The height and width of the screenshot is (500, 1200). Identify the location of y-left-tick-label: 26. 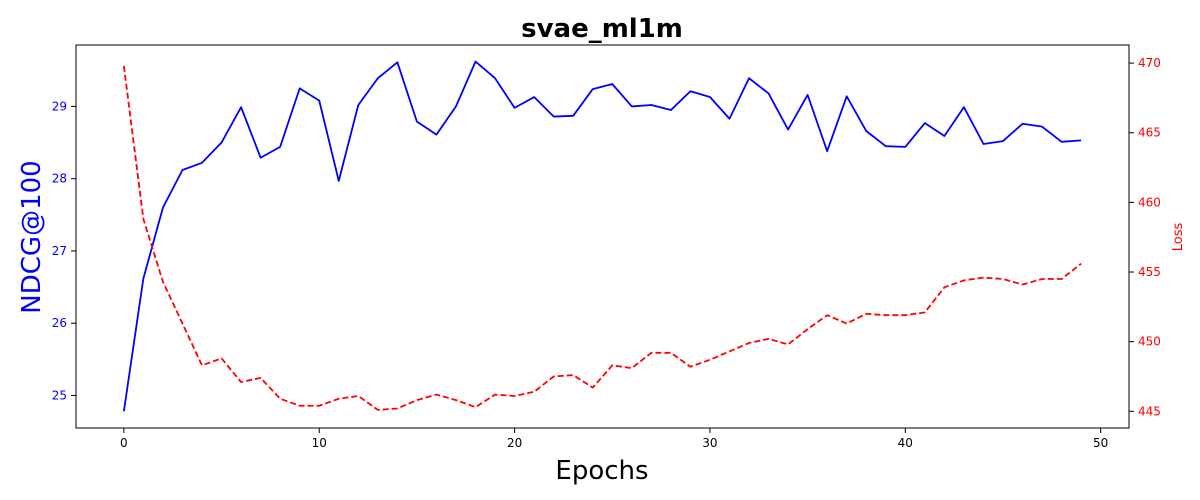
(59, 323).